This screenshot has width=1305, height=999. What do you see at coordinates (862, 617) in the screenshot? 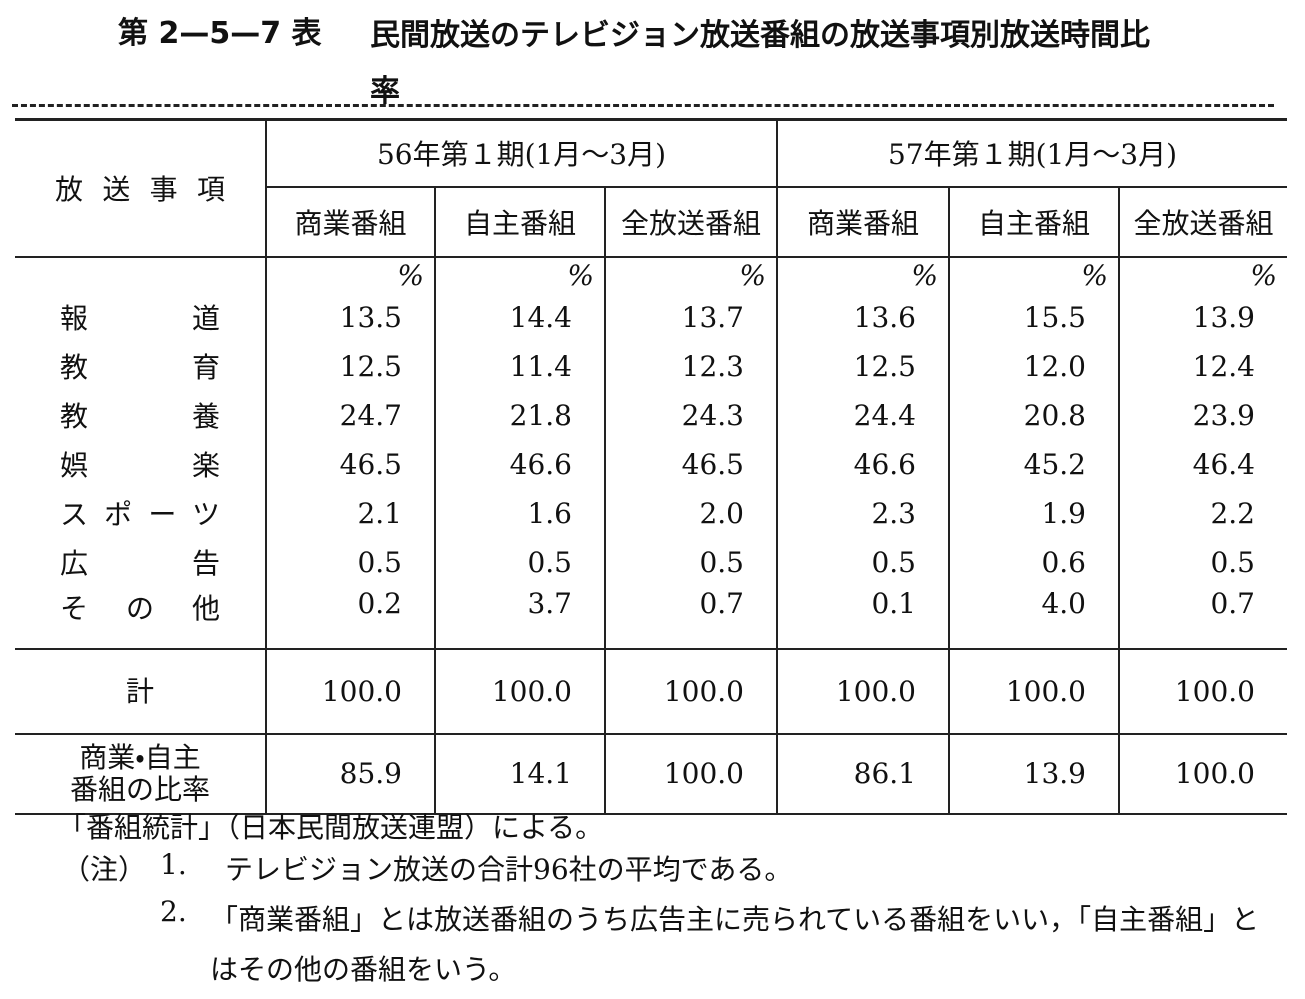
I see `cell: 0.1` at bounding box center [862, 617].